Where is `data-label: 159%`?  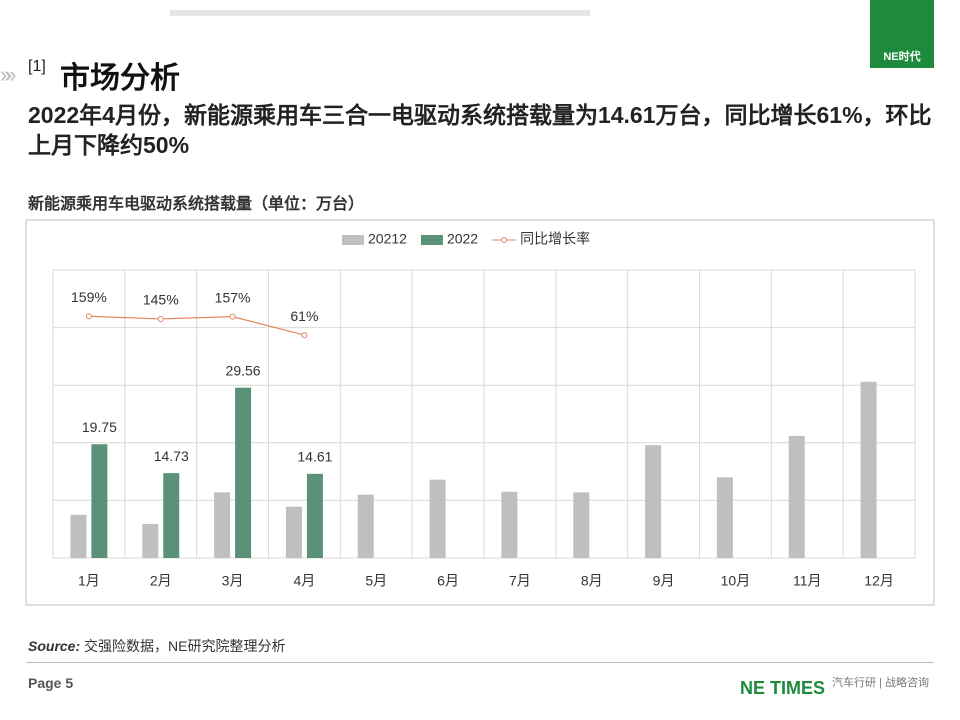 data-label: 159% is located at coordinates (89, 297).